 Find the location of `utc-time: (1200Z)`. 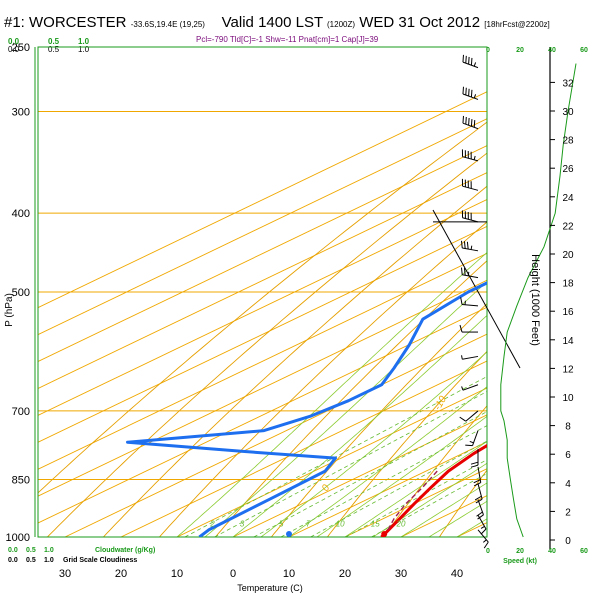

utc-time: (1200Z) is located at coordinates (341, 24).